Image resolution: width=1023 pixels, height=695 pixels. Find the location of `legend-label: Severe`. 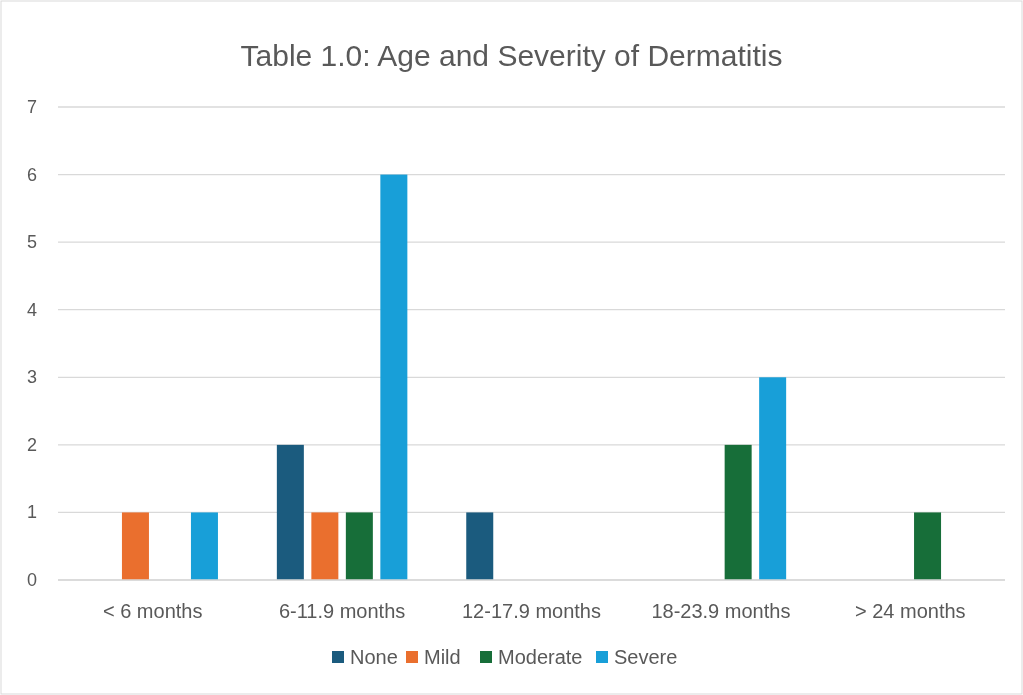

legend-label: Severe is located at coordinates (646, 657).